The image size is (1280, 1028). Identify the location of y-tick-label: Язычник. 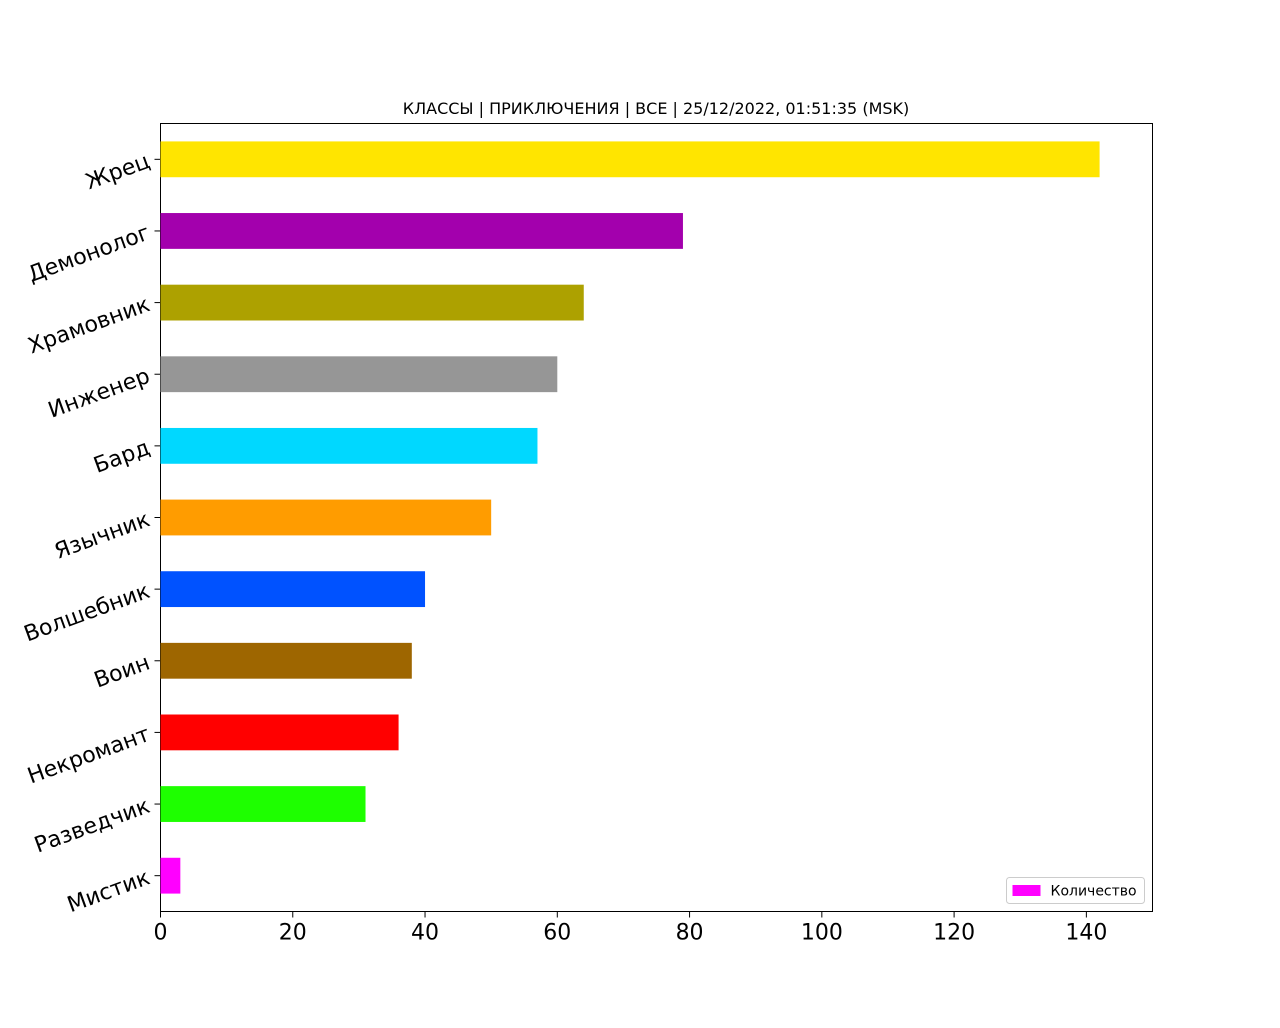
(102, 535).